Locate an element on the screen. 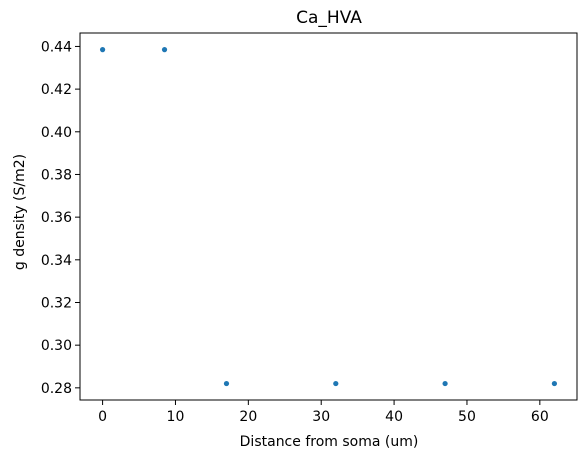  x-tick-label: 10 is located at coordinates (176, 417).